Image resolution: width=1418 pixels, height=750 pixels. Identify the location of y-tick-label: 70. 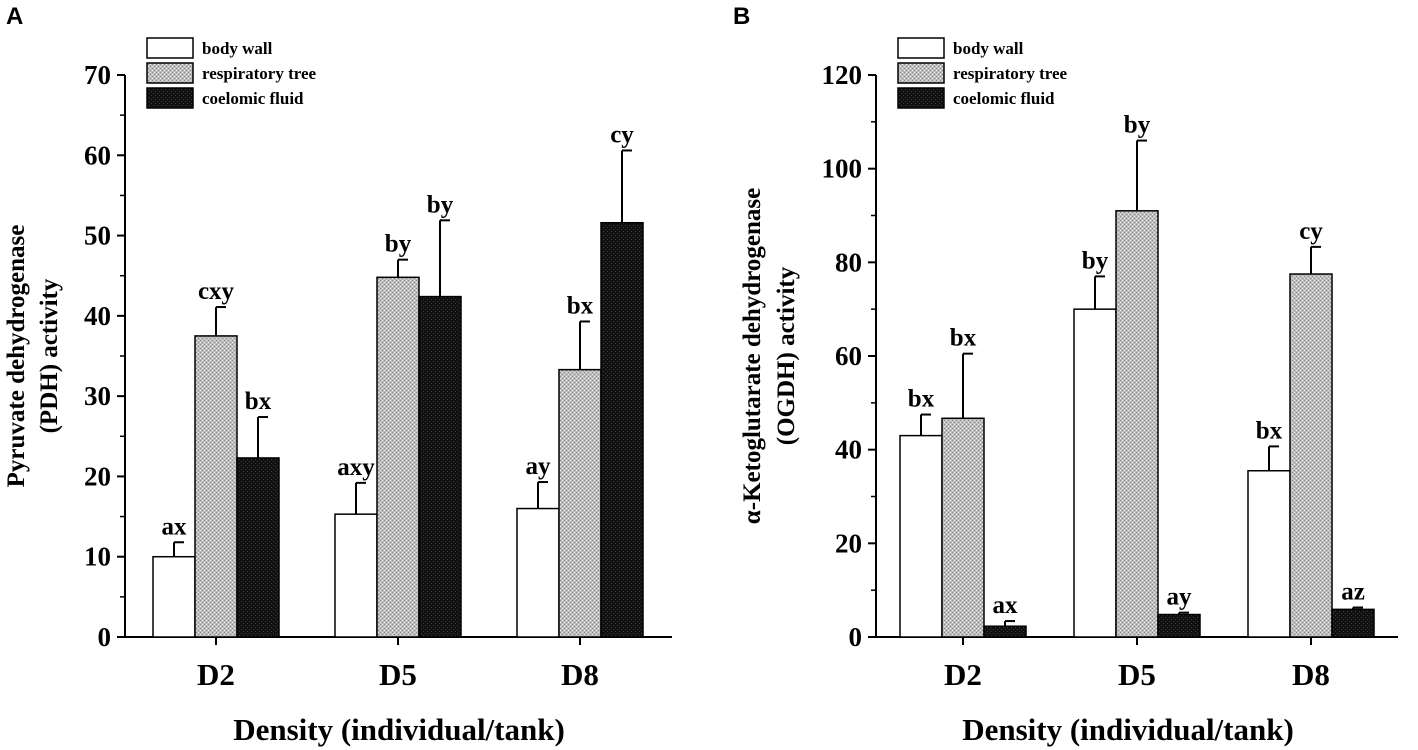
(97, 75).